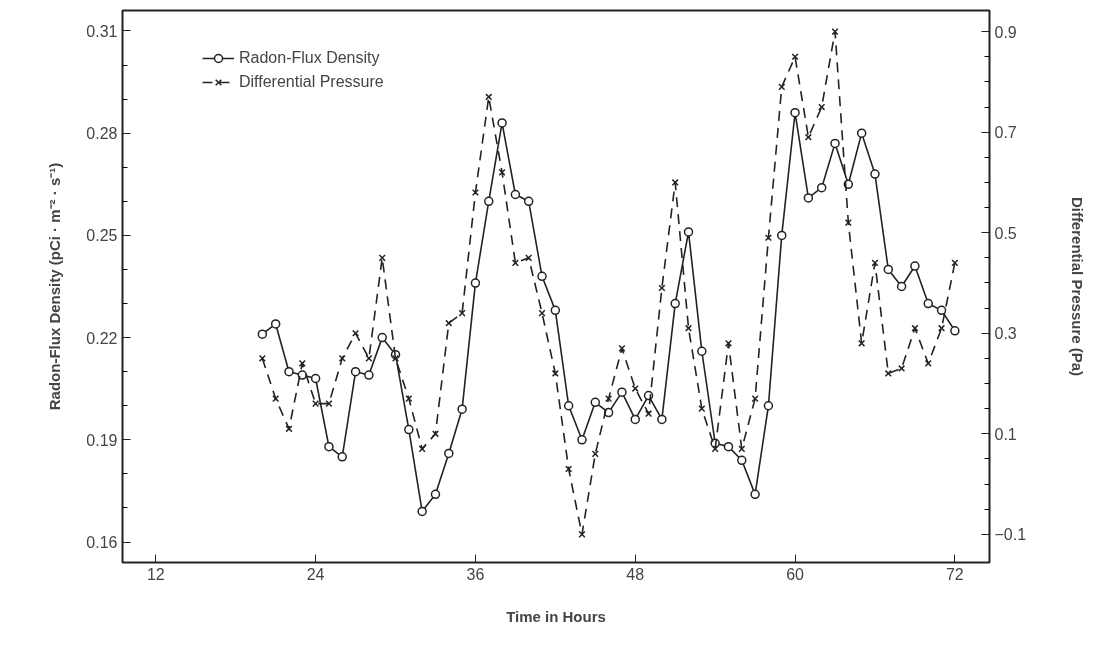  What do you see at coordinates (55, 286) in the screenshot?
I see `y-axis-title: Radon-Flux Density (pCi · m⁻² · s⁻¹)` at bounding box center [55, 286].